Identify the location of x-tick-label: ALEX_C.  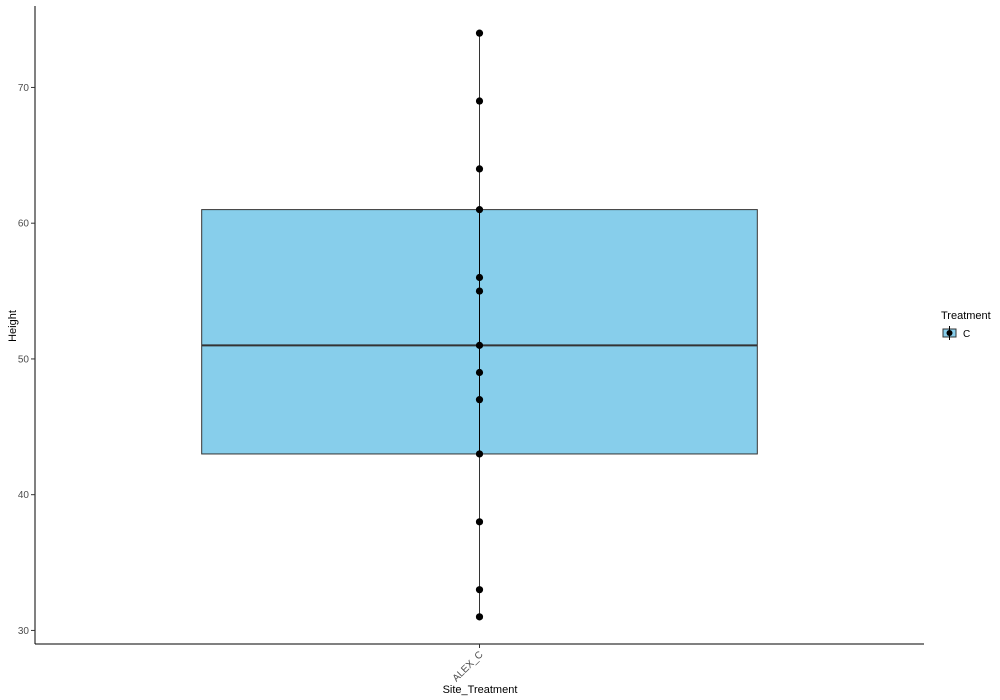
(468, 666).